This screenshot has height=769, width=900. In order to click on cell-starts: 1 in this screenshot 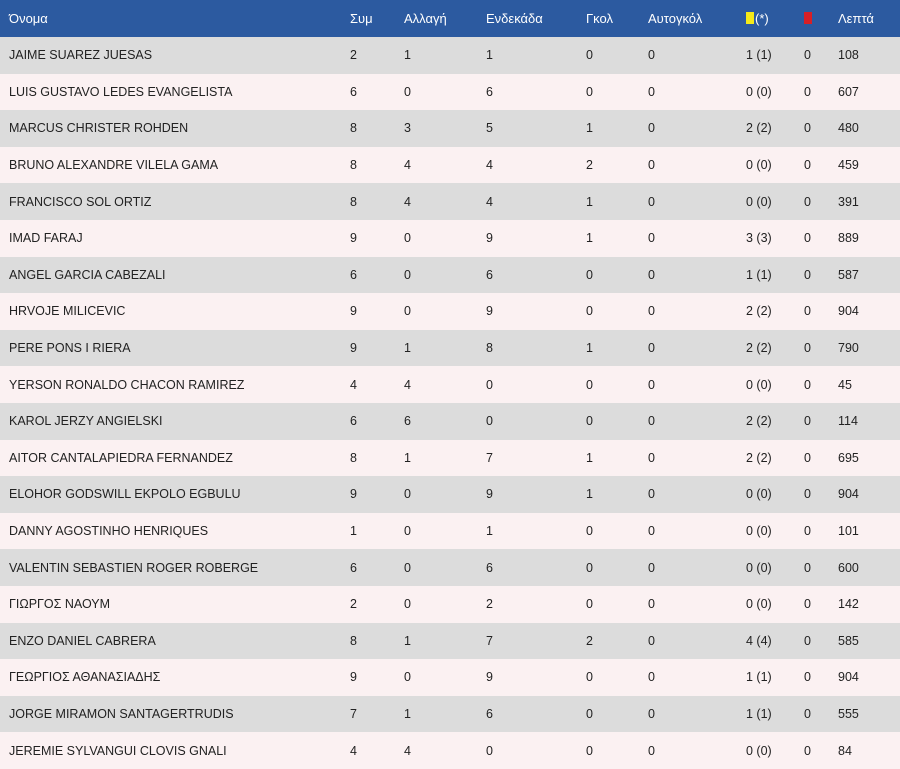, I will do `click(489, 55)`.